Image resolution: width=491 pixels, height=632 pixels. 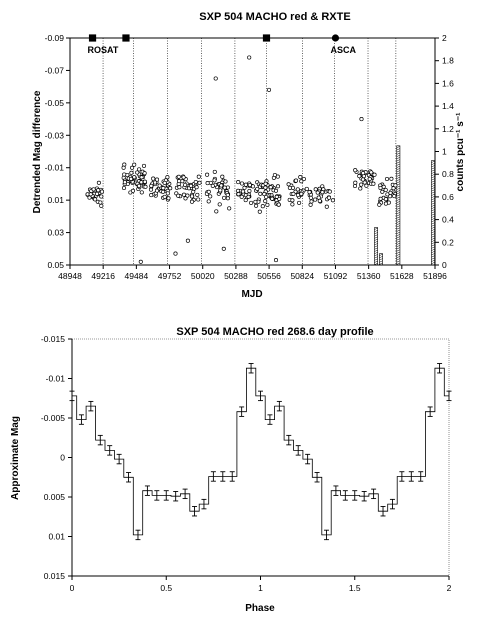 What do you see at coordinates (55, 70) in the screenshot?
I see `top-ytick-label-1: -0.07` at bounding box center [55, 70].